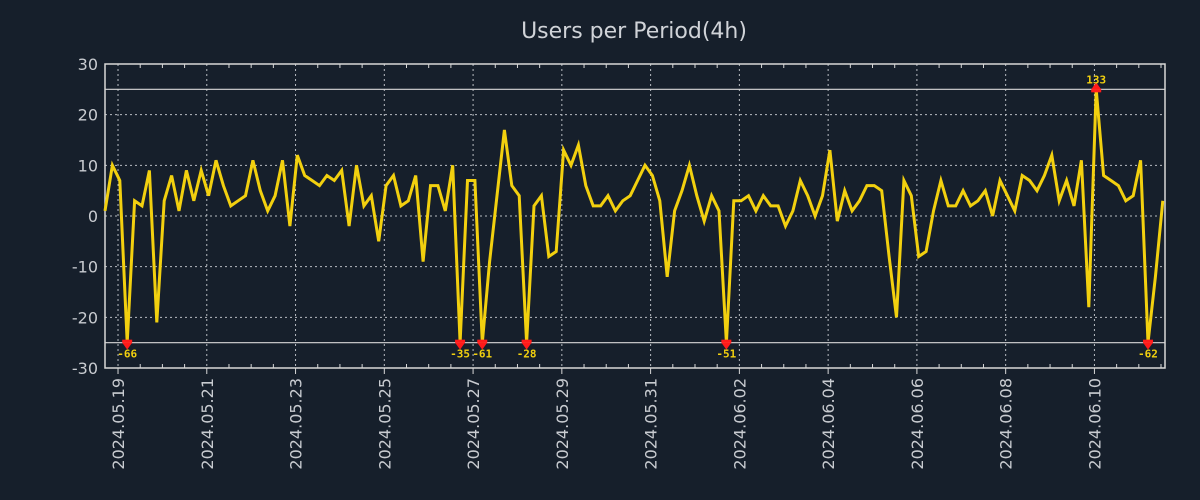 The width and height of the screenshot is (1200, 500). Describe the element at coordinates (460, 354) in the screenshot. I see `outlier-value-label: -35` at that location.